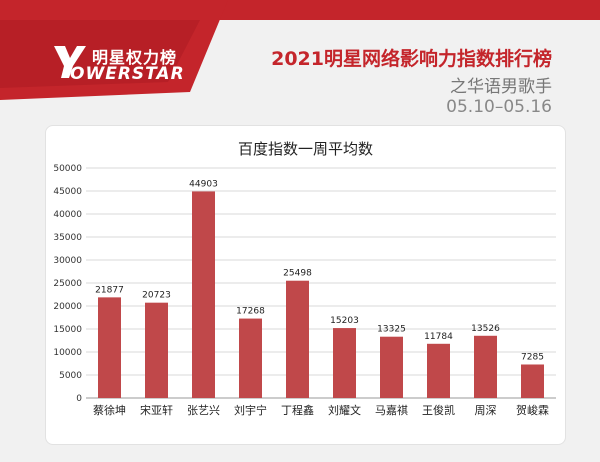 The height and width of the screenshot is (462, 600). I want to click on page-title: 2021明星网络影响力指数排行榜, so click(411, 59).